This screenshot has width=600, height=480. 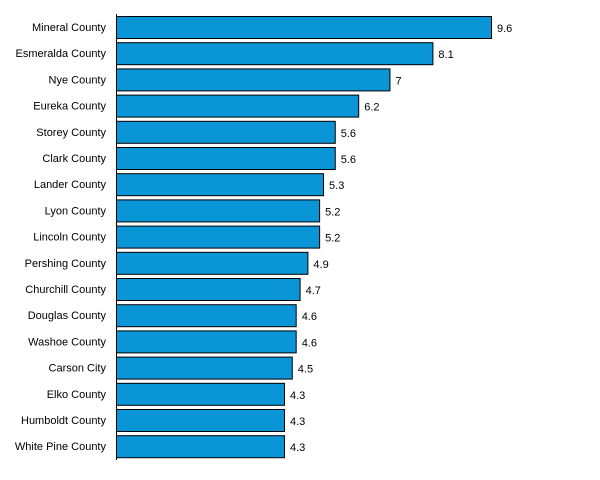 What do you see at coordinates (504, 29) in the screenshot?
I see `value-label: 9.6` at bounding box center [504, 29].